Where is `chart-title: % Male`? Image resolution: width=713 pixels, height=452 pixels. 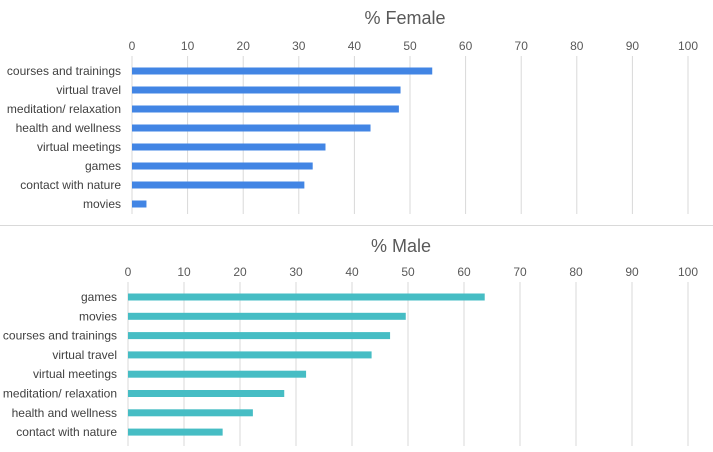
chart-title: % Male is located at coordinates (401, 246).